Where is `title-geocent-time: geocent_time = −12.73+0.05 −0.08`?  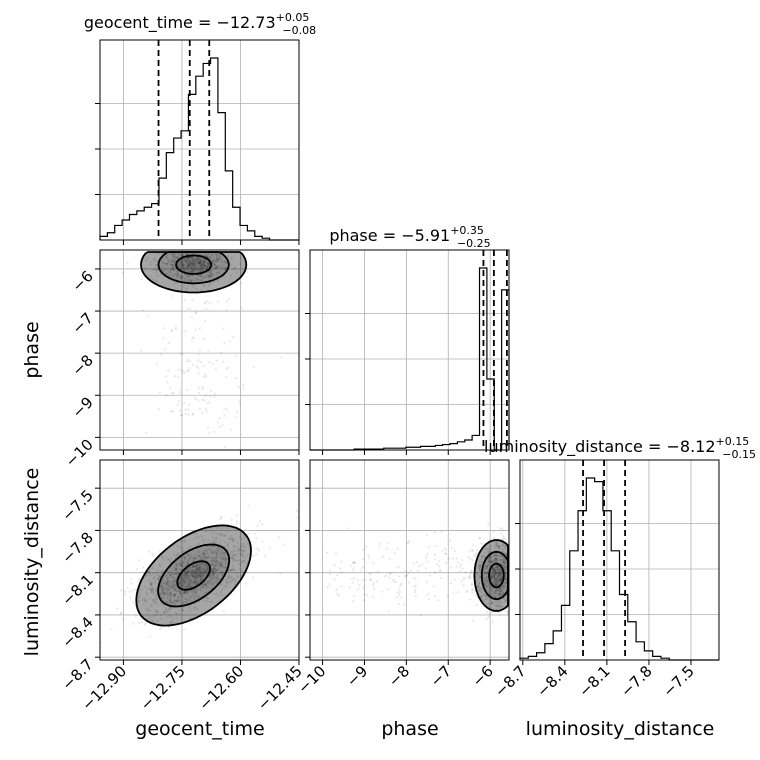
title-geocent-time: geocent_time = −12.73+0.05 −0.08 is located at coordinates (200, 24).